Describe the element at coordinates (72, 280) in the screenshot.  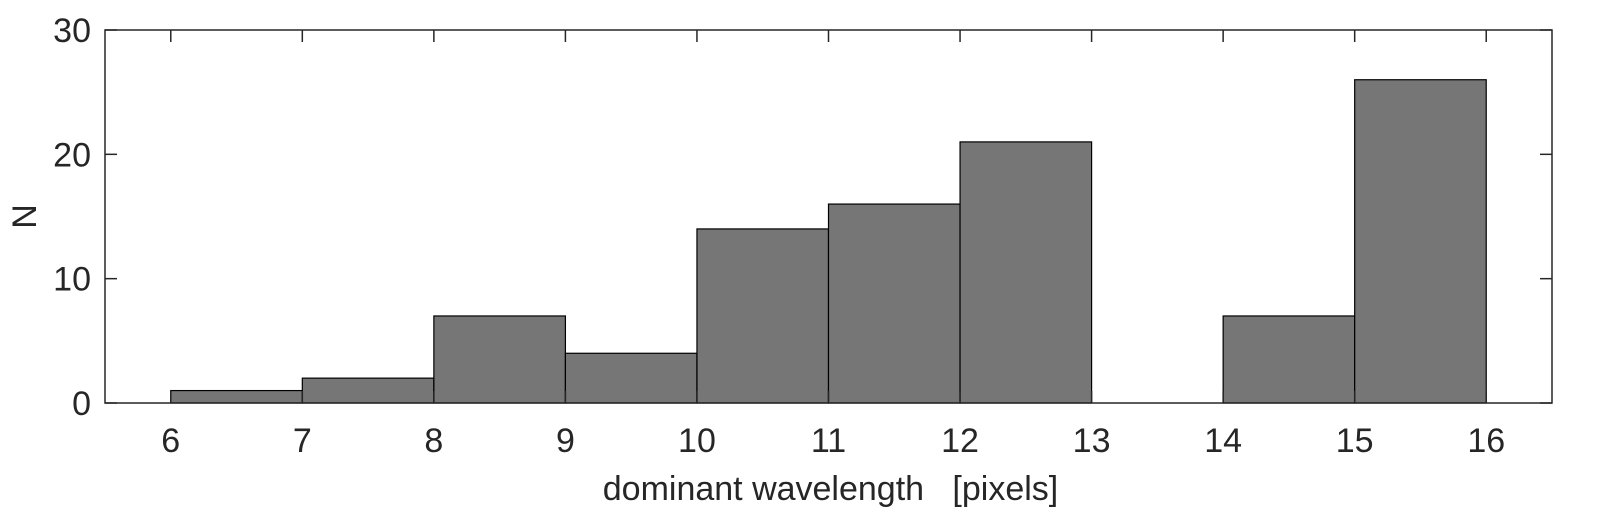
I see `y-tick-label: 10` at that location.